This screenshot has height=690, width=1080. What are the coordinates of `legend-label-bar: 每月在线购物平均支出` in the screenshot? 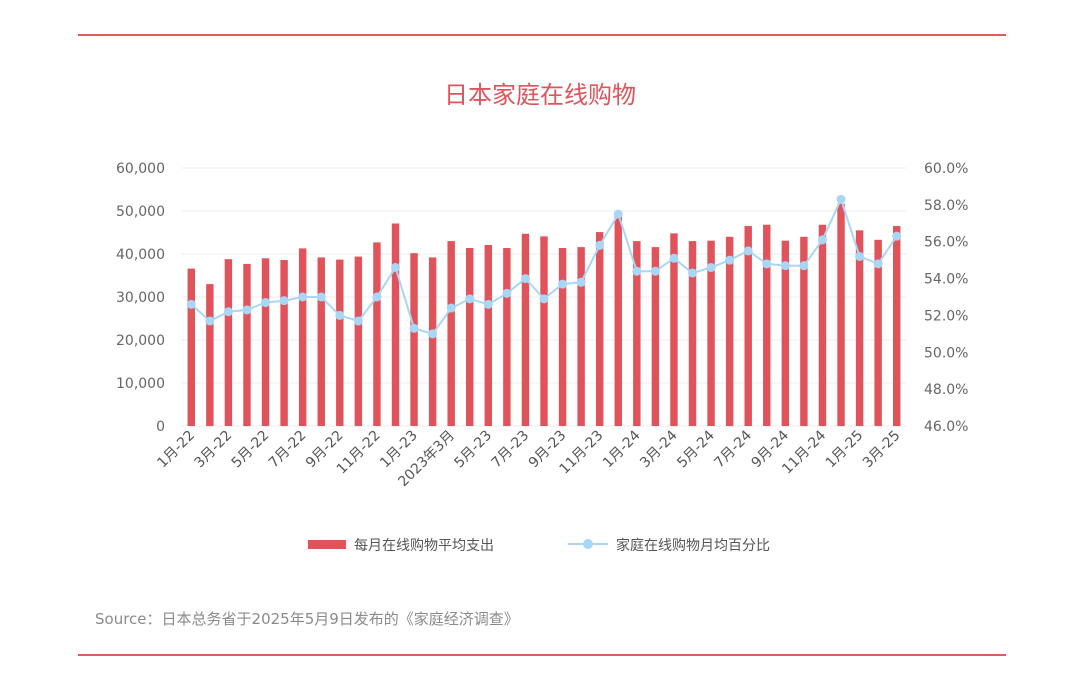 It's located at (424, 546).